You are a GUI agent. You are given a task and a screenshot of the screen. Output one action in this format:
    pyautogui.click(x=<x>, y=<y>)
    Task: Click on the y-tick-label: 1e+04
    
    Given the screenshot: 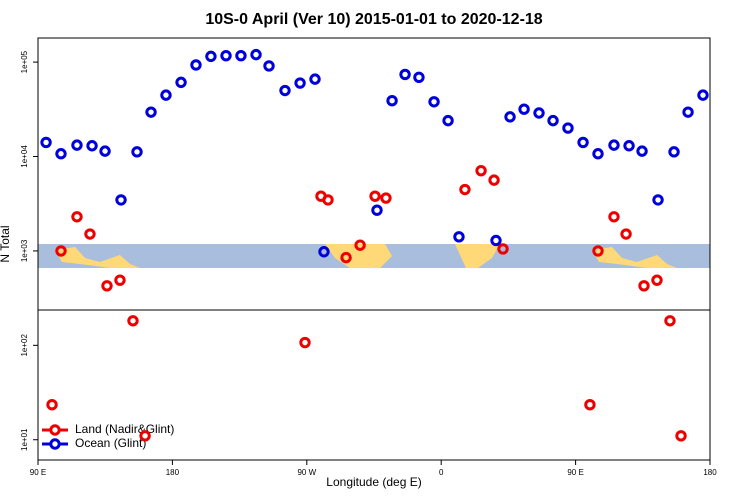 What is the action you would take?
    pyautogui.click(x=24, y=156)
    